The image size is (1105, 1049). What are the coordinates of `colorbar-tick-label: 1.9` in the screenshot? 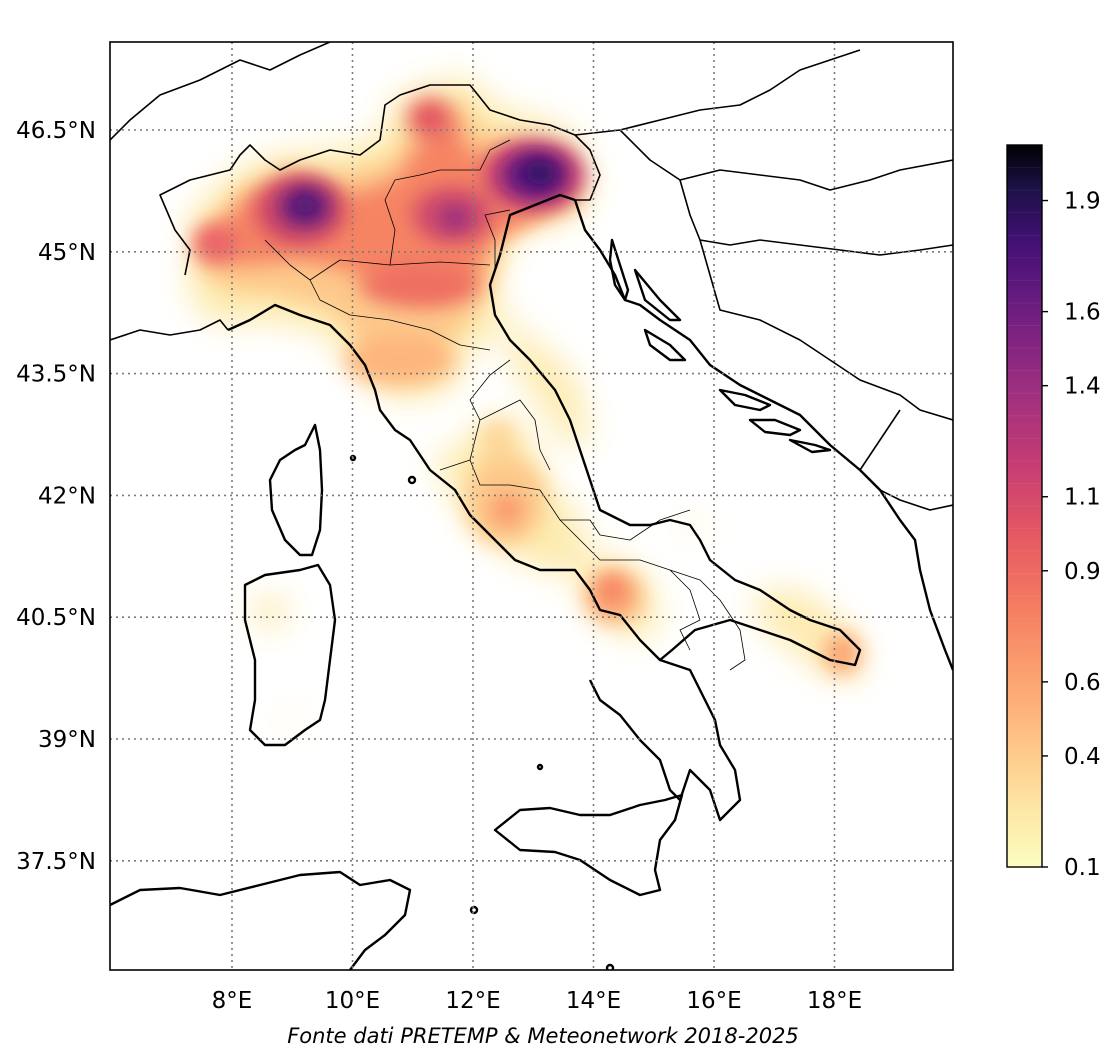 It's located at (1082, 202).